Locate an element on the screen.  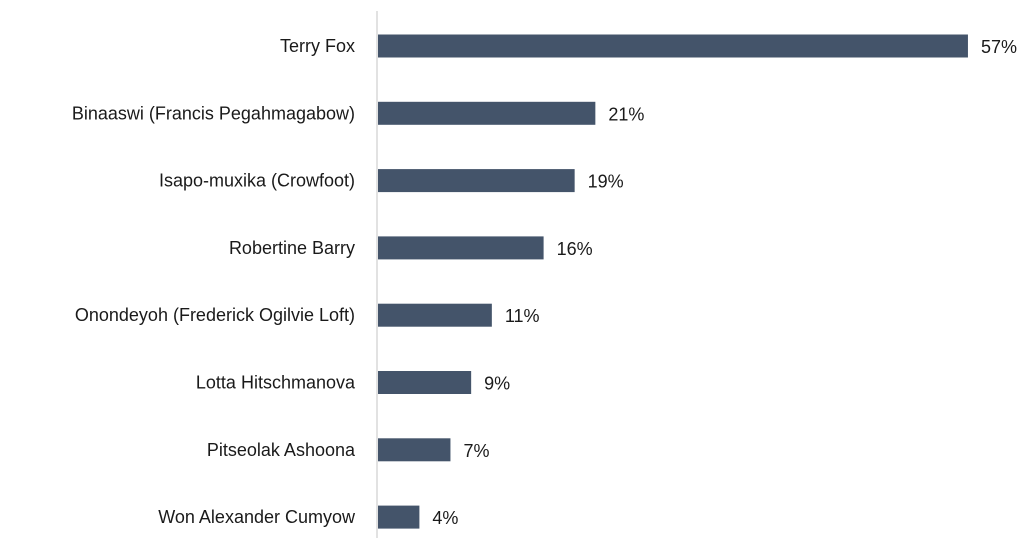
value-label: 16% is located at coordinates (575, 249).